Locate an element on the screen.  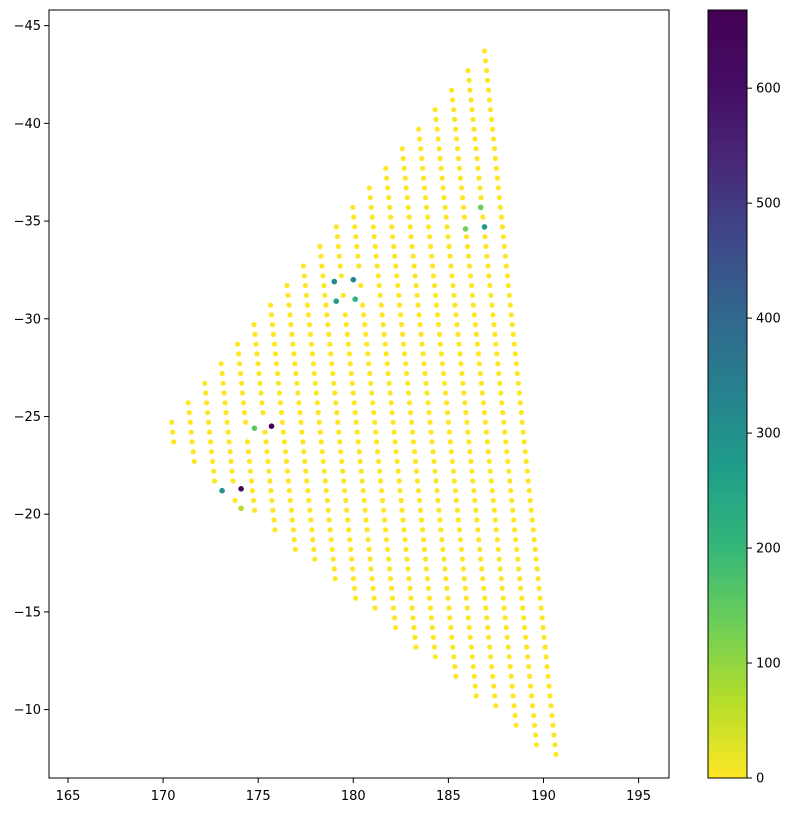
x-tick-label: 175 is located at coordinates (258, 796).